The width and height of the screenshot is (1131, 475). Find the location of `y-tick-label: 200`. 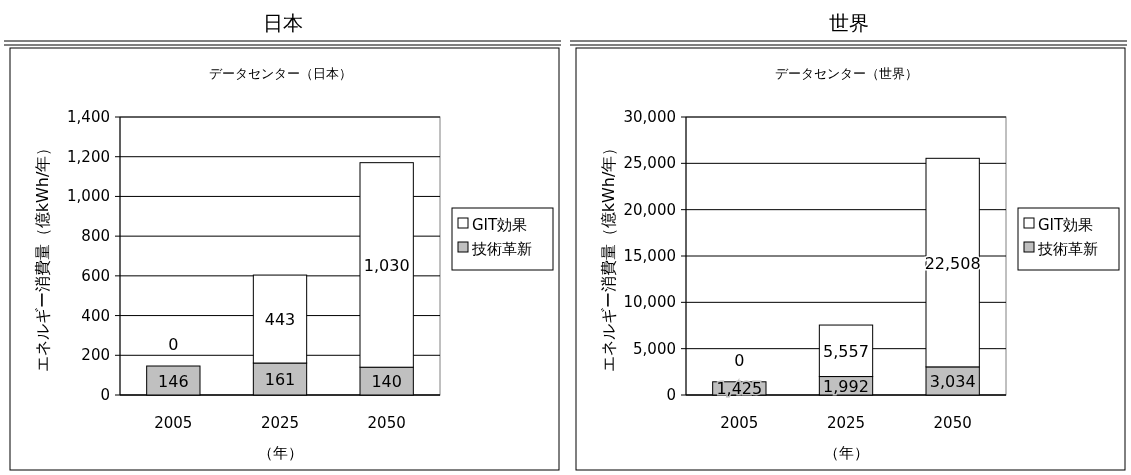

y-tick-label: 200 is located at coordinates (95, 355).